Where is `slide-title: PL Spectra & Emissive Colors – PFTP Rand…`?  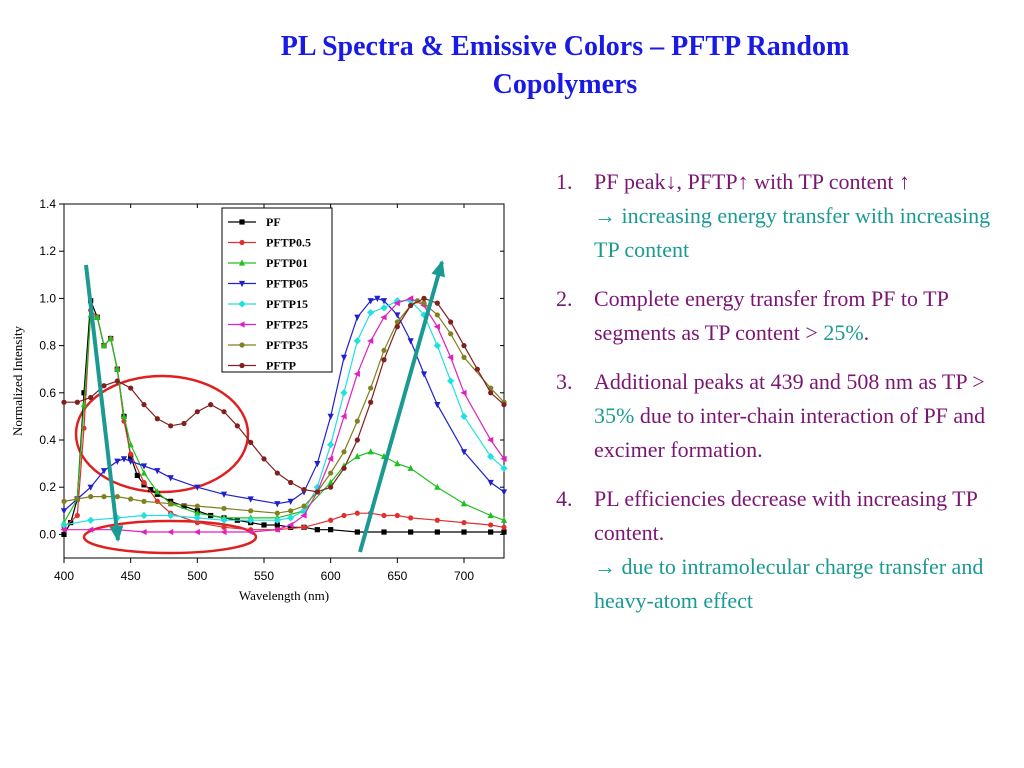 slide-title: PL Spectra & Emissive Colors – PFTP Rand… is located at coordinates (565, 66).